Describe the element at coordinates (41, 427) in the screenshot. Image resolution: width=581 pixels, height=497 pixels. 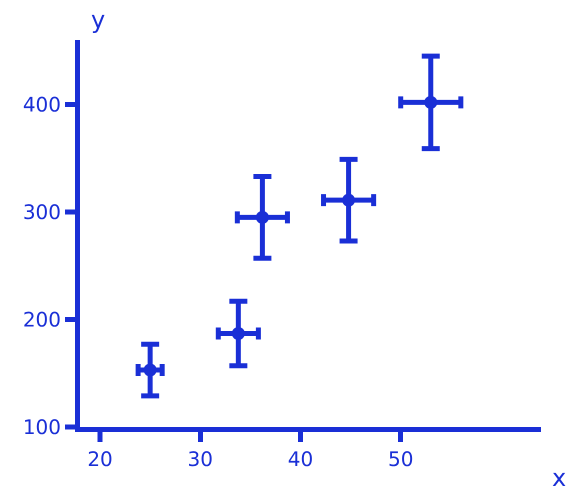
I see `y-tick-label: 100` at that location.